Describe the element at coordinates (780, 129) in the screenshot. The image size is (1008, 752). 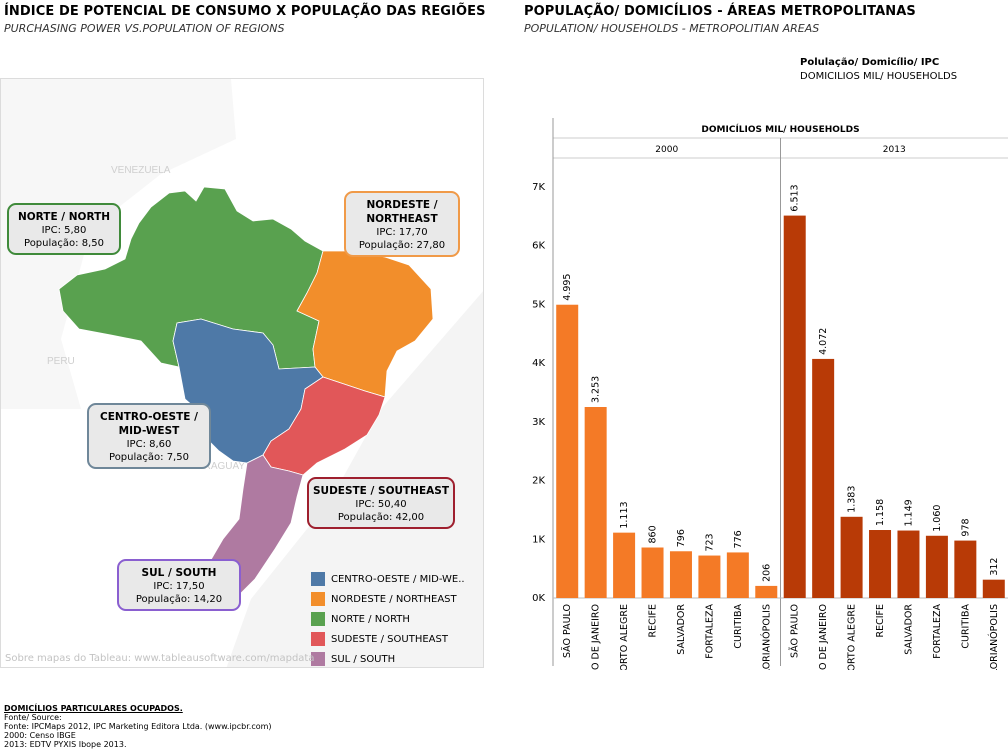
I see `chart-header: DOMICÍLIOS MIL/ HOUSEHOLDS` at that location.